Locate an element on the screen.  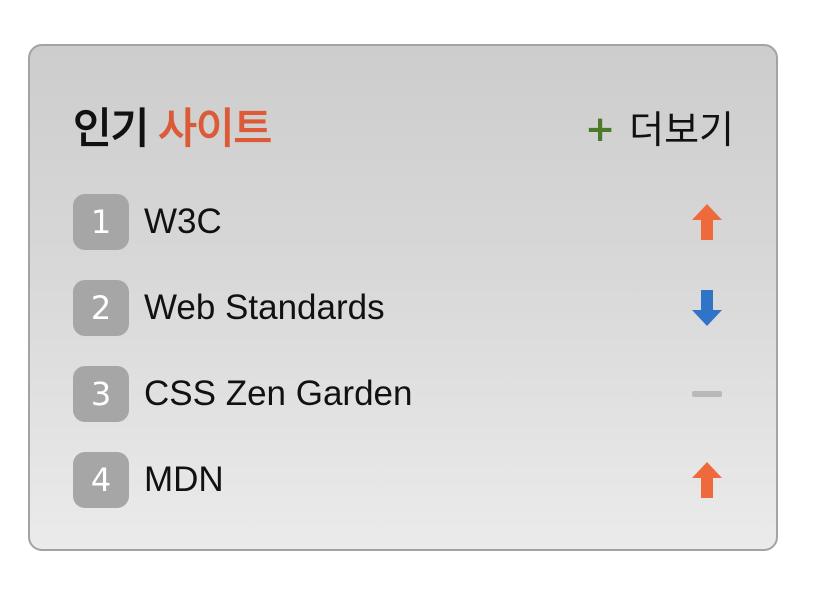
site-link-css-zen-garden: CSS Zen Garden is located at coordinates (278, 393).